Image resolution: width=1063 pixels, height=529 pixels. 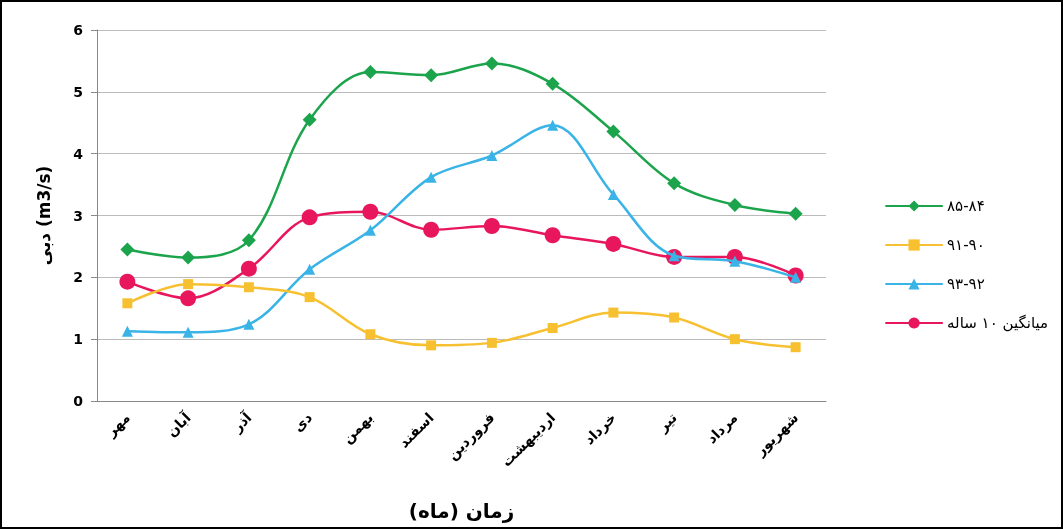 What do you see at coordinates (43, 215) in the screenshot?
I see `y-axis-title: دبی (m3/s)` at bounding box center [43, 215].